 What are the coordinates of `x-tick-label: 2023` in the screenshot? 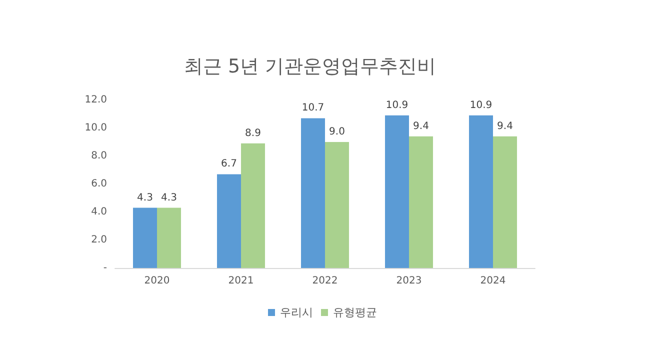 It's located at (409, 281).